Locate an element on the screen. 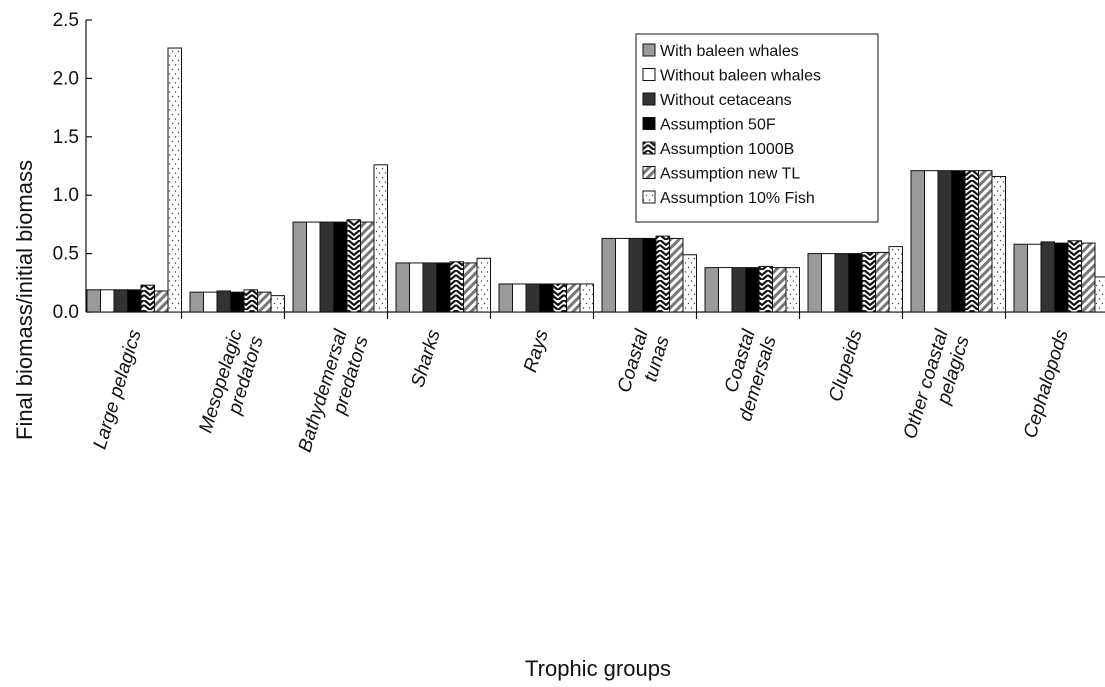  legend-label: Without baleen whales is located at coordinates (740, 76).